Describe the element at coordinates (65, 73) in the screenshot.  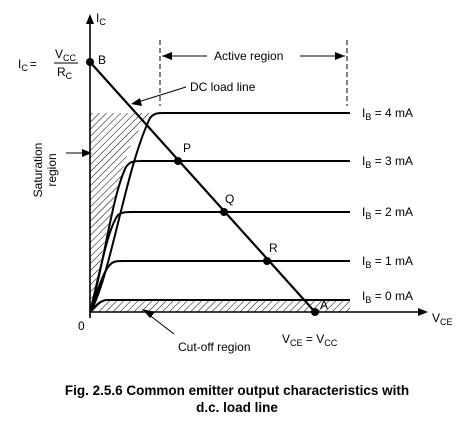
I see `svg-text: RC` at that location.